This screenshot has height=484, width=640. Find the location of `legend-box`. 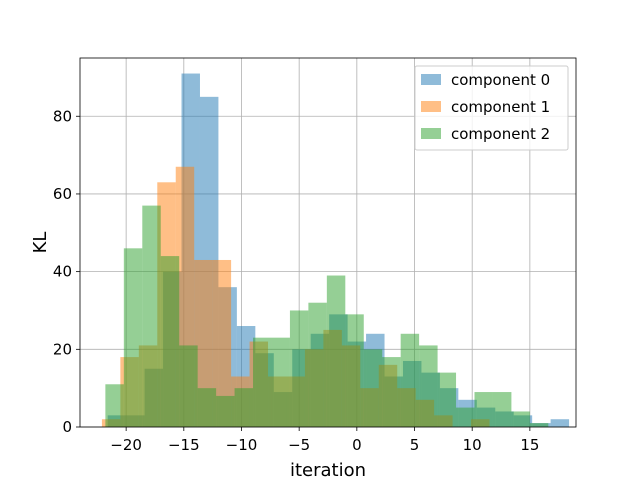

legend-box is located at coordinates (491, 108).